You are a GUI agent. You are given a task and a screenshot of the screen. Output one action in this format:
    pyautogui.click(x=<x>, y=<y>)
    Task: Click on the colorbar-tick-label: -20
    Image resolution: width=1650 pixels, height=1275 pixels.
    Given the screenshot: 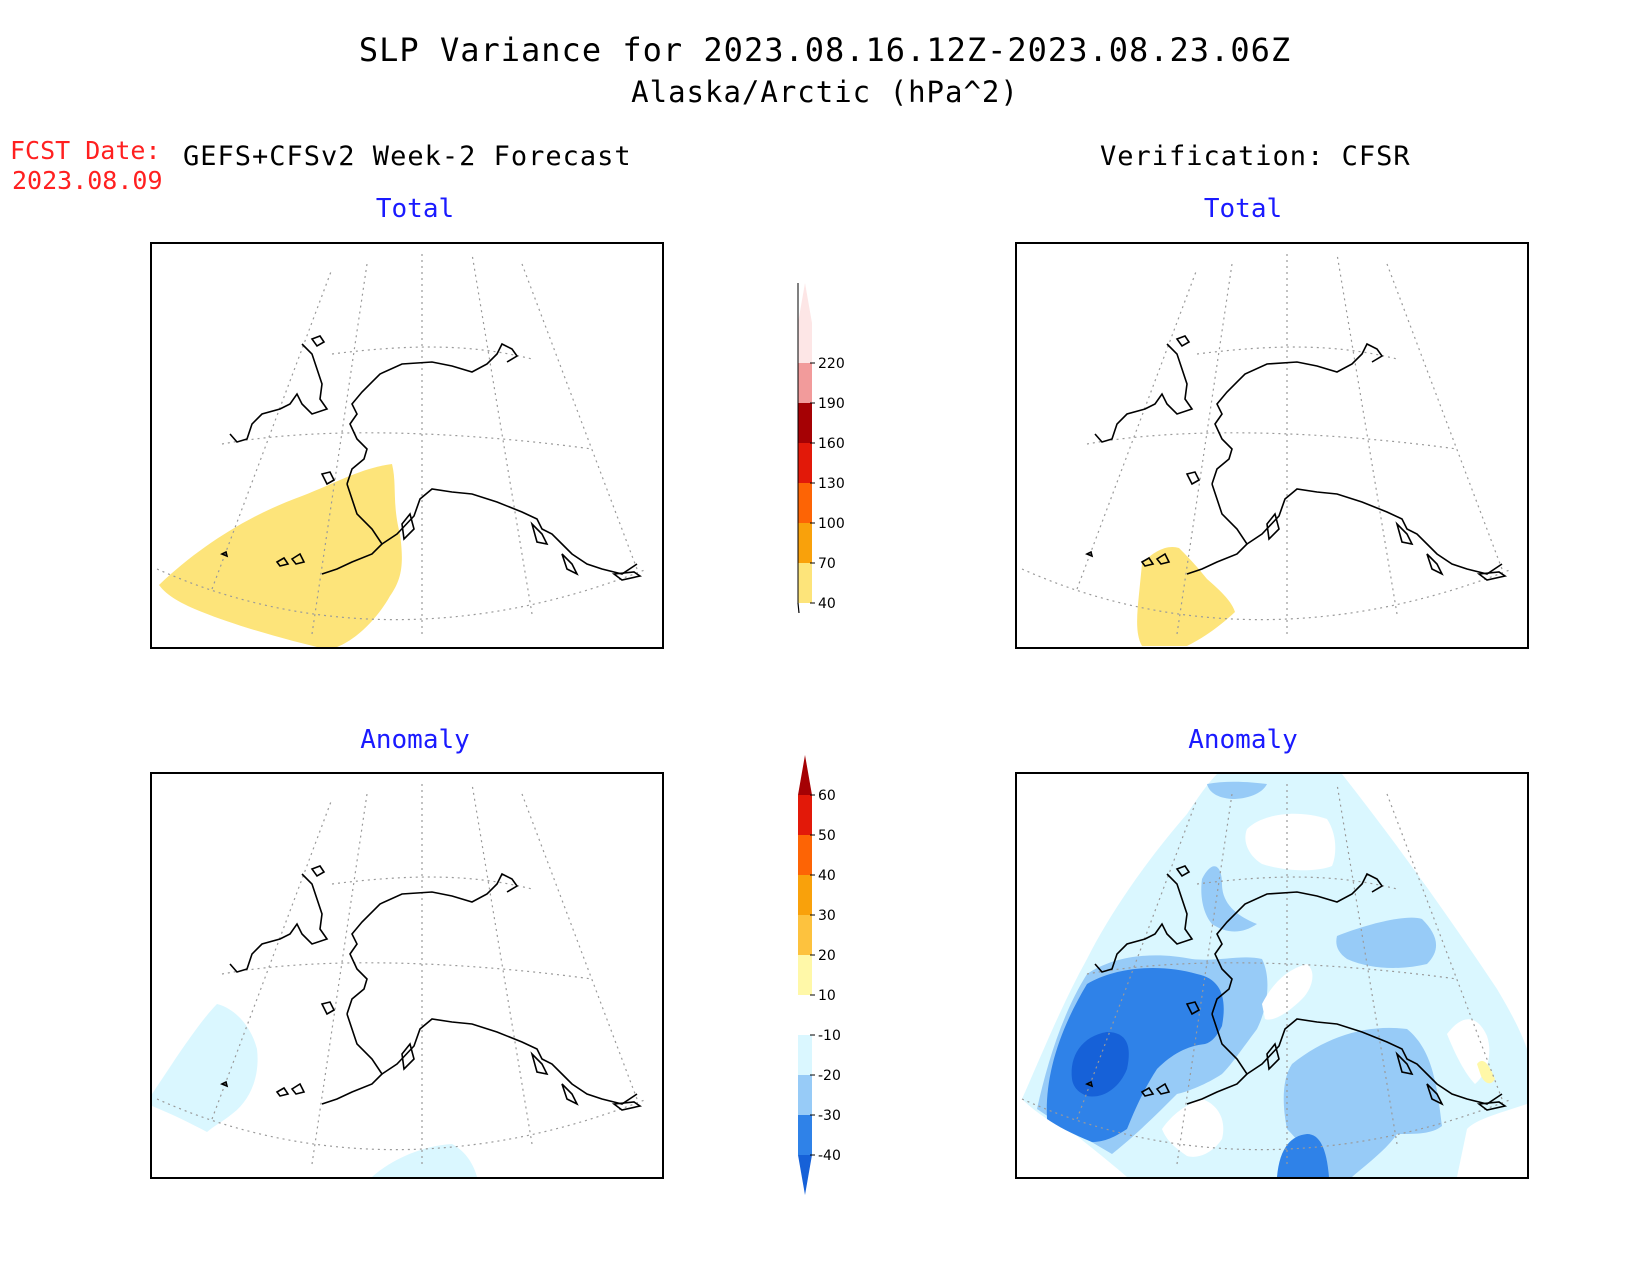 What is the action you would take?
    pyautogui.click(x=829, y=1076)
    